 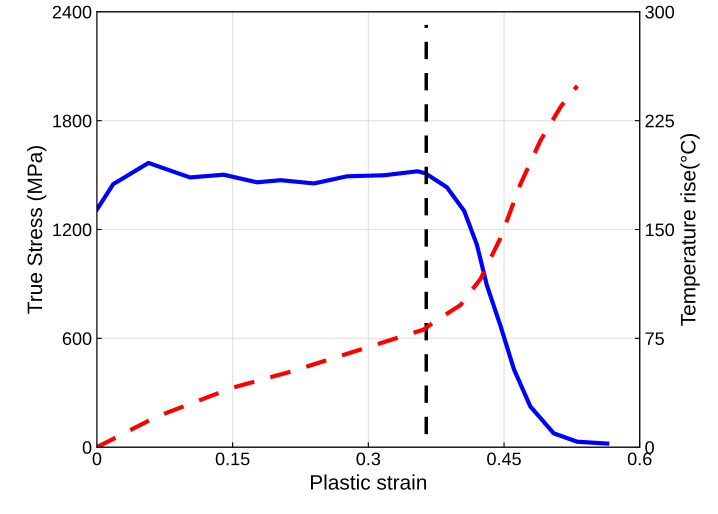 I want to click on y2-axis-title: Temperature rise(°C), so click(x=690, y=230).